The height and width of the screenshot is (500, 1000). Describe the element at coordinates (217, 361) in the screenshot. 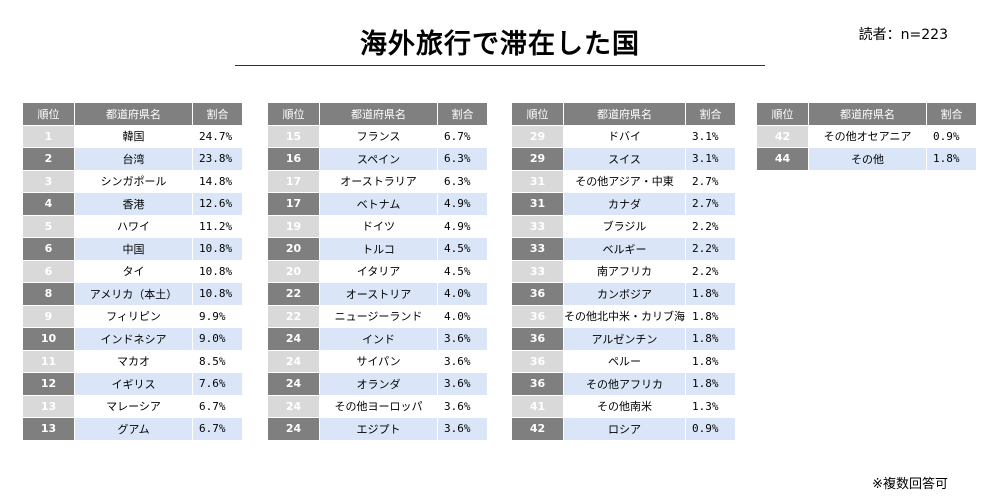

I see `percent-cell: 8.5%` at that location.